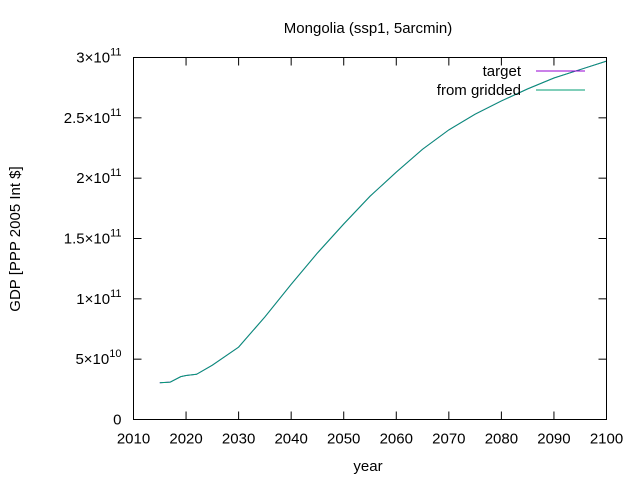 The image size is (640, 480). I want to click on x-axis-label: year, so click(367, 466).